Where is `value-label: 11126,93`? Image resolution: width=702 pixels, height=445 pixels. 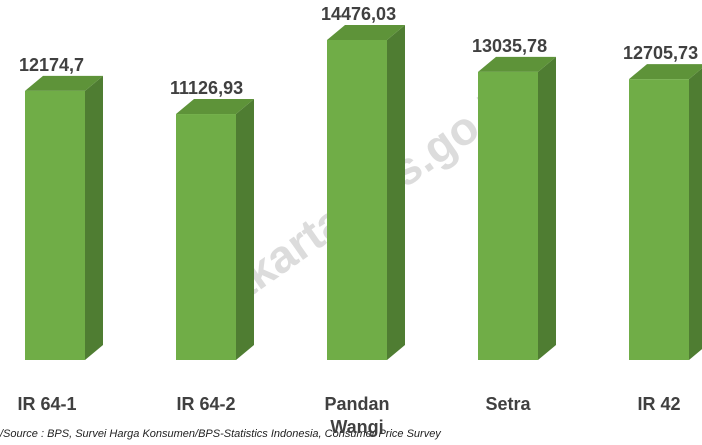 value-label: 11126,93 is located at coordinates (206, 88).